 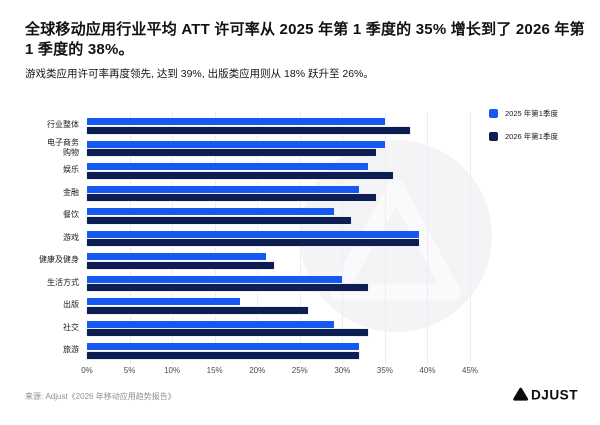 I want to click on x-axis-tick: 35%, so click(x=384, y=370).